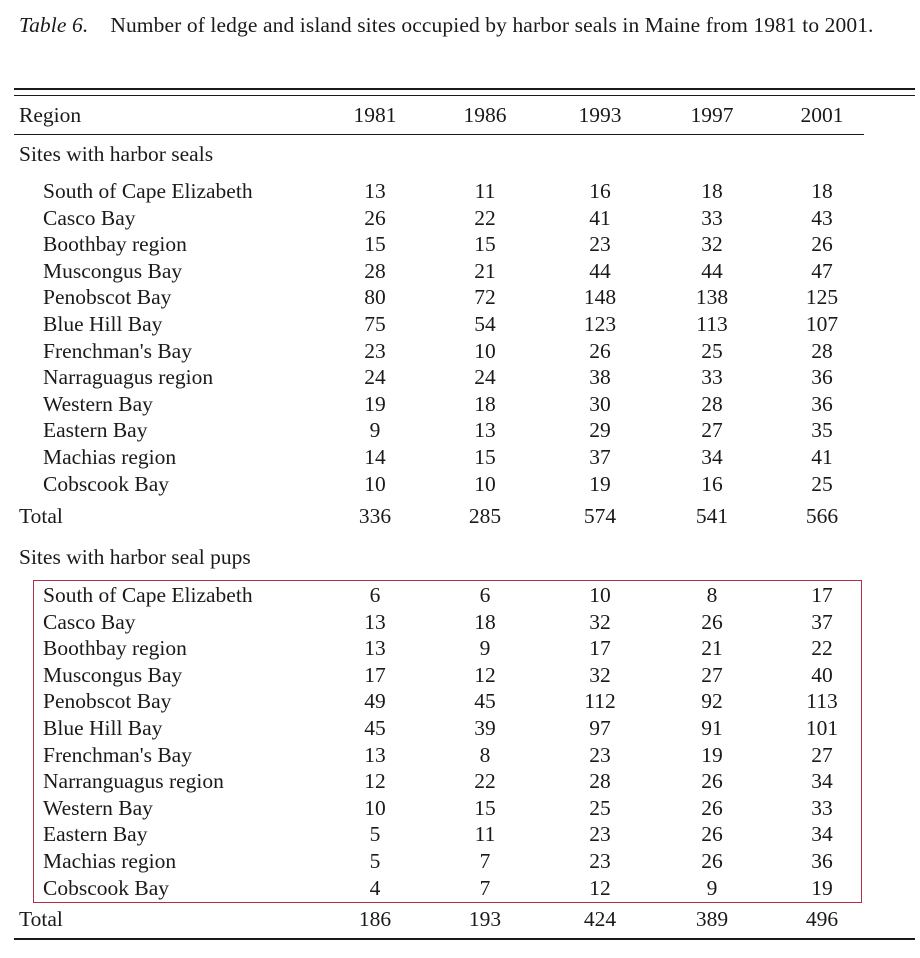 This screenshot has width=920, height=958. Describe the element at coordinates (485, 755) in the screenshot. I see `value-cell: 8` at that location.